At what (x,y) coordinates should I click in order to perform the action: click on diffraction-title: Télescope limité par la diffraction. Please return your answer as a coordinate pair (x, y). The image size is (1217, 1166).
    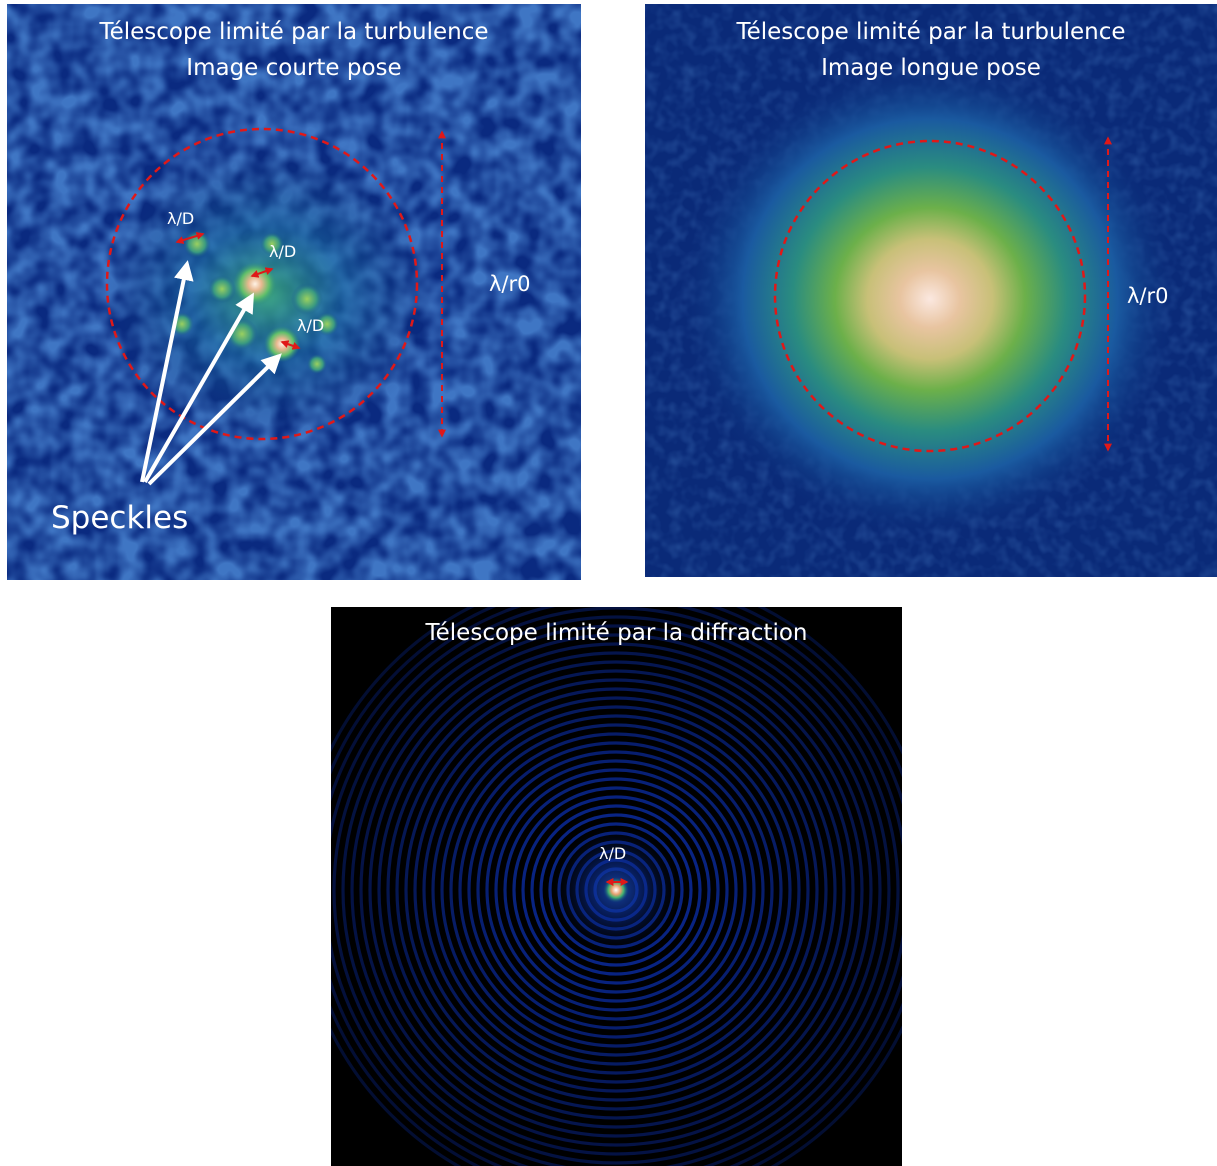
    Looking at the image, I should click on (616, 633).